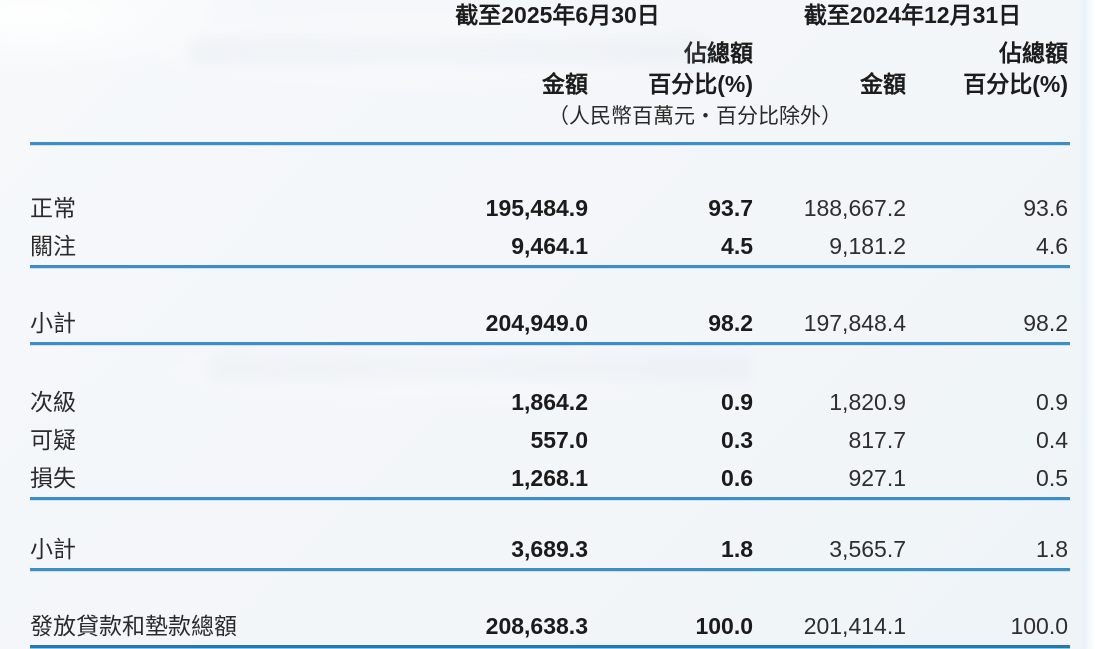 This screenshot has height=649, width=1095. I want to click on table-row-subtotal-performing: 小計 204,949.0 98.2 197,848.4 98.2, so click(550, 324).